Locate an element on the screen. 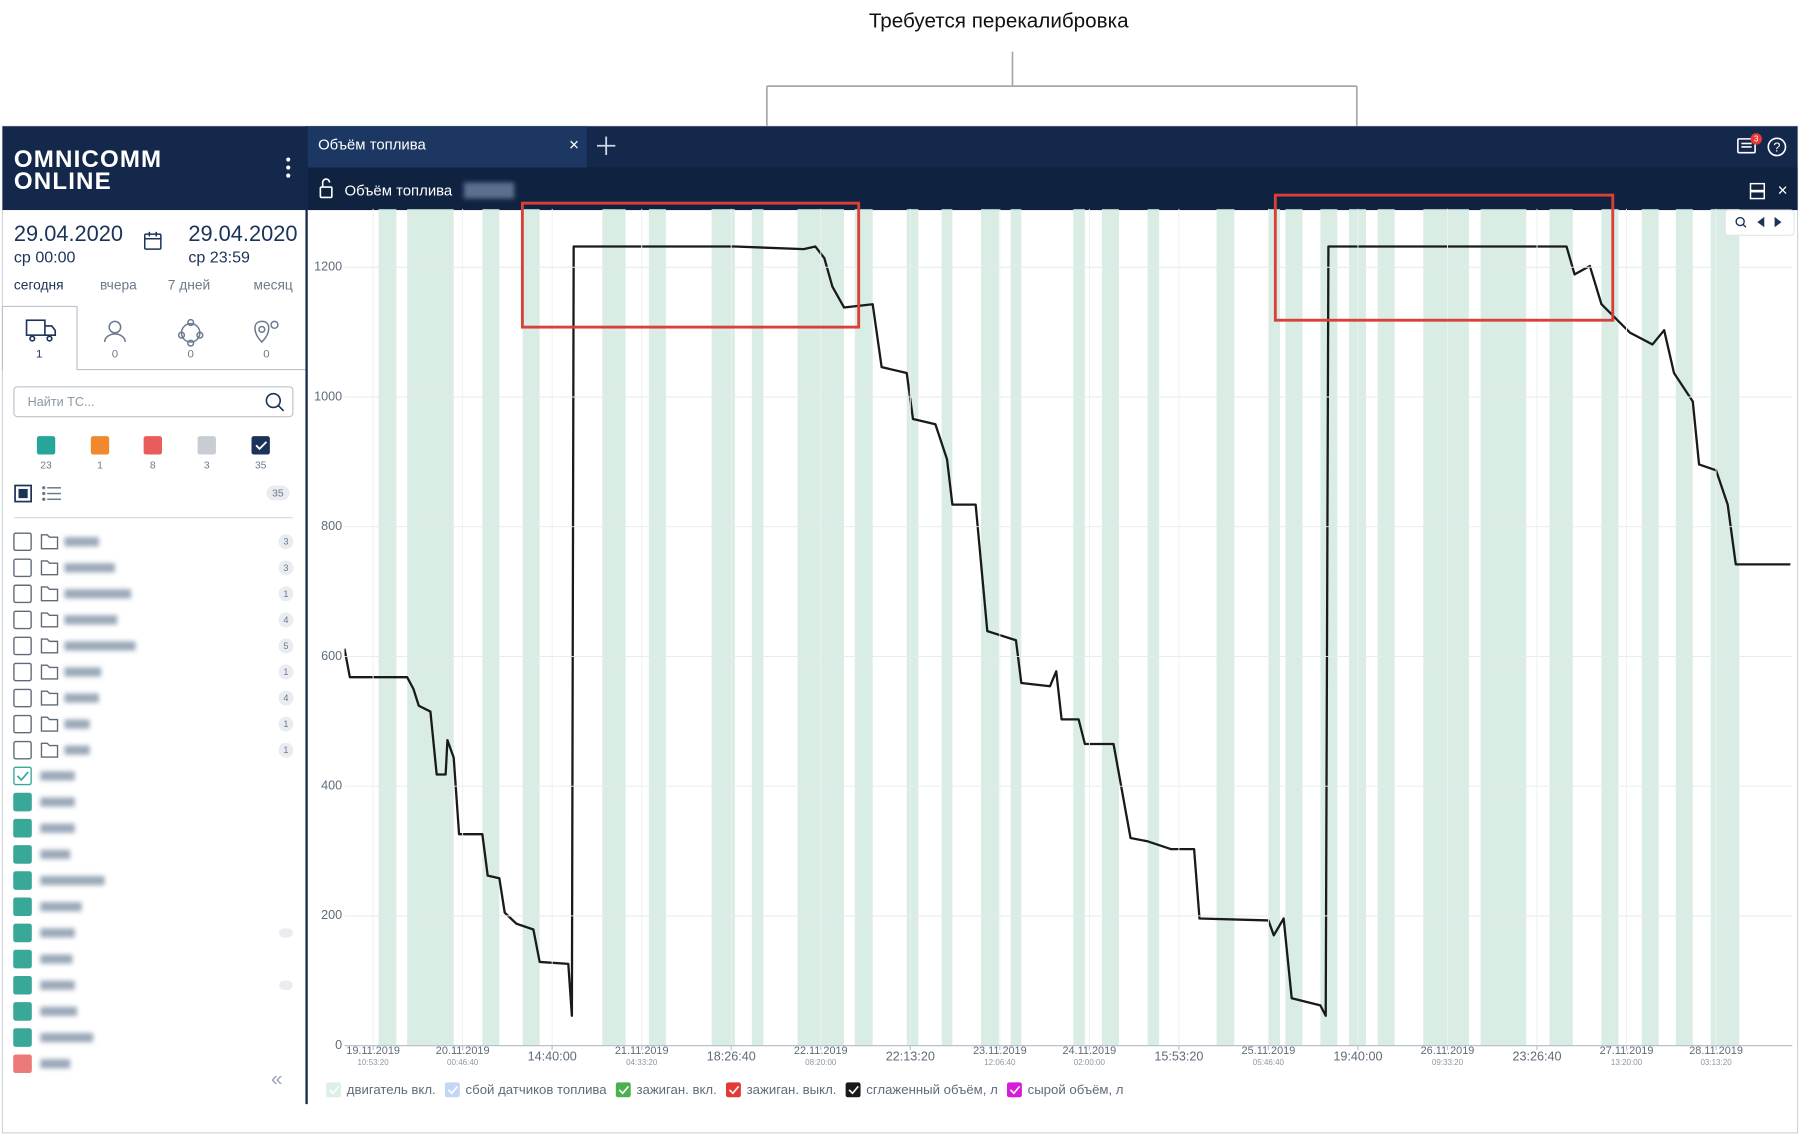  legend-label: двигатель вкл. is located at coordinates (391, 1089).